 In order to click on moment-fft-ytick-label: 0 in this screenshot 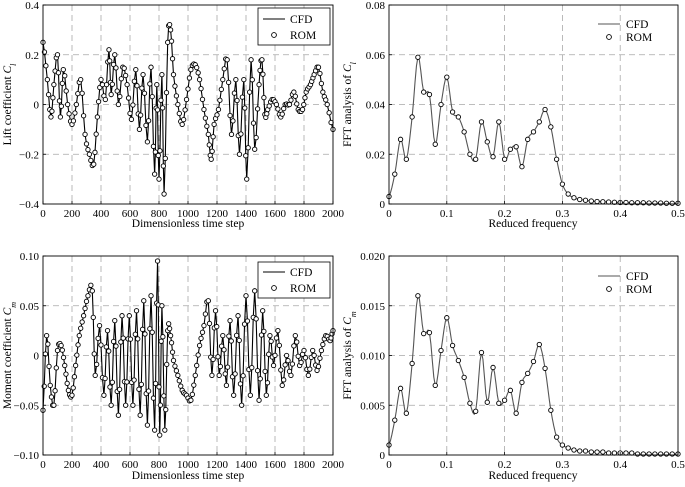, I will do `click(383, 456)`.